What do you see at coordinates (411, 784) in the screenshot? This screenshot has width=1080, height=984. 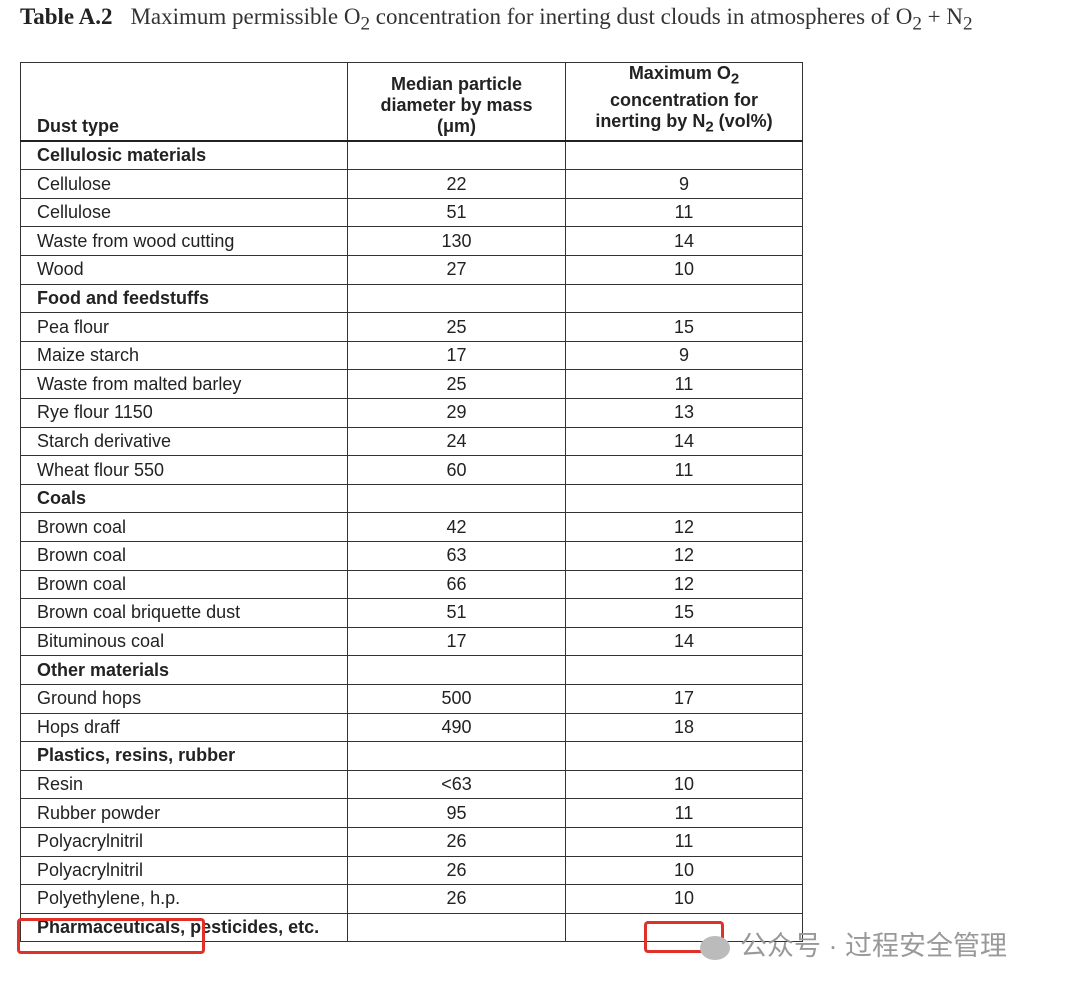 I see `data-row: Resin <63 10` at bounding box center [411, 784].